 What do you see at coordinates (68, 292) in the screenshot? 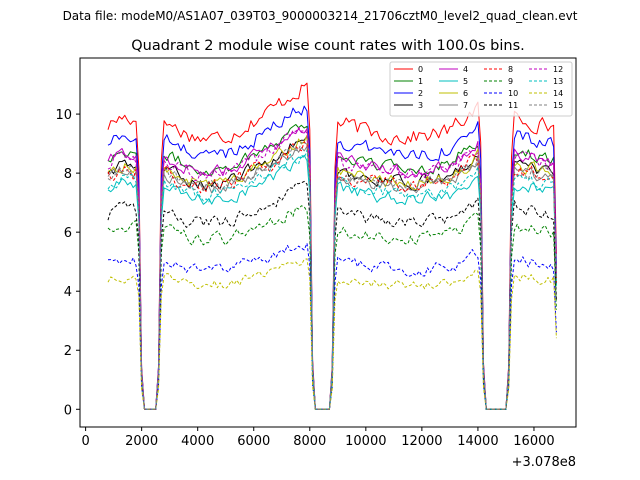
I see `y-tick-label: 4` at bounding box center [68, 292].